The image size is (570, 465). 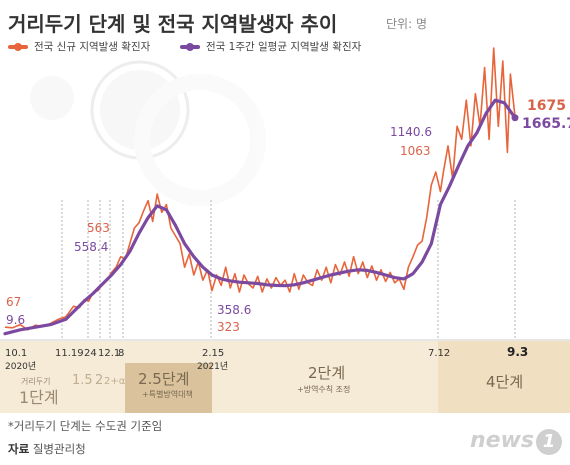 What do you see at coordinates (515, 117) in the screenshot?
I see `series-end-point` at bounding box center [515, 117].